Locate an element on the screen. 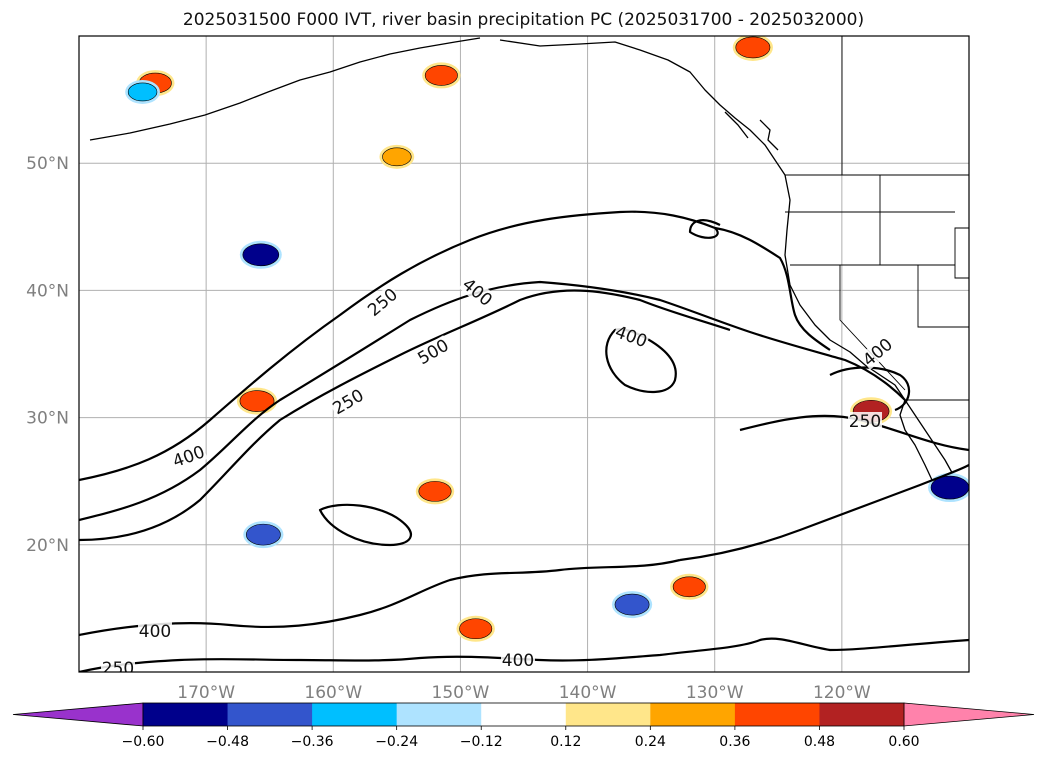  colorbar-extend-max is located at coordinates (969, 714).